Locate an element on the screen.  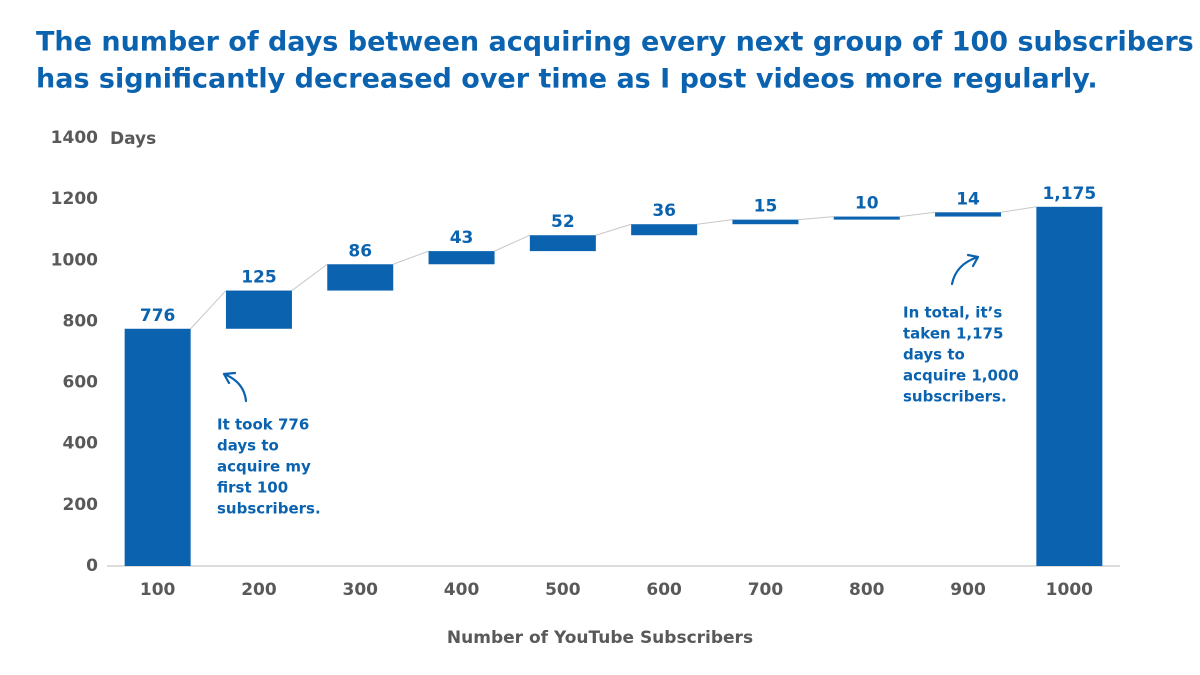
x-tick-label: 400 is located at coordinates (462, 590).